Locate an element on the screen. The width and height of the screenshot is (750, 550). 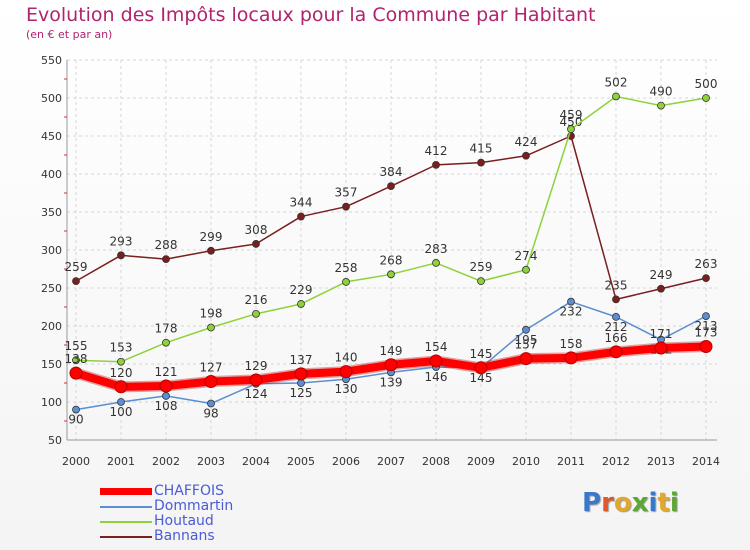
data-label-houtaud: 229 is located at coordinates (301, 290).